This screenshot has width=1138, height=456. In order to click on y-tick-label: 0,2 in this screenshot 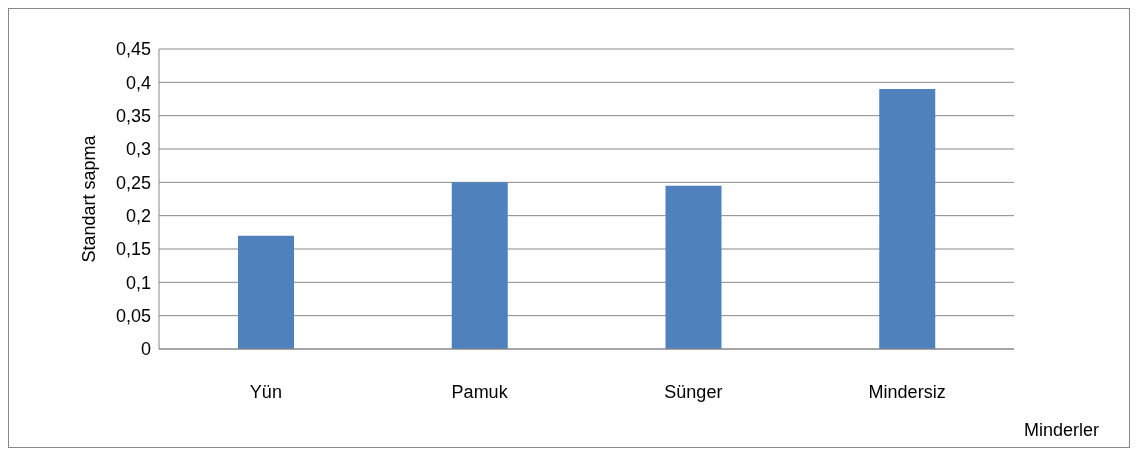, I will do `click(138, 216)`.